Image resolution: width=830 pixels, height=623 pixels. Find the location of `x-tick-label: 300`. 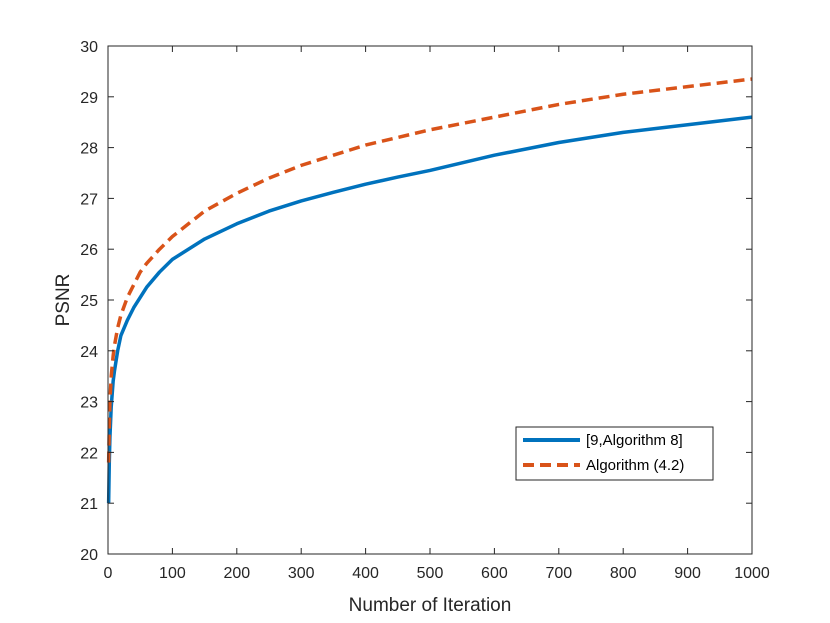

x-tick-label: 300 is located at coordinates (301, 573).